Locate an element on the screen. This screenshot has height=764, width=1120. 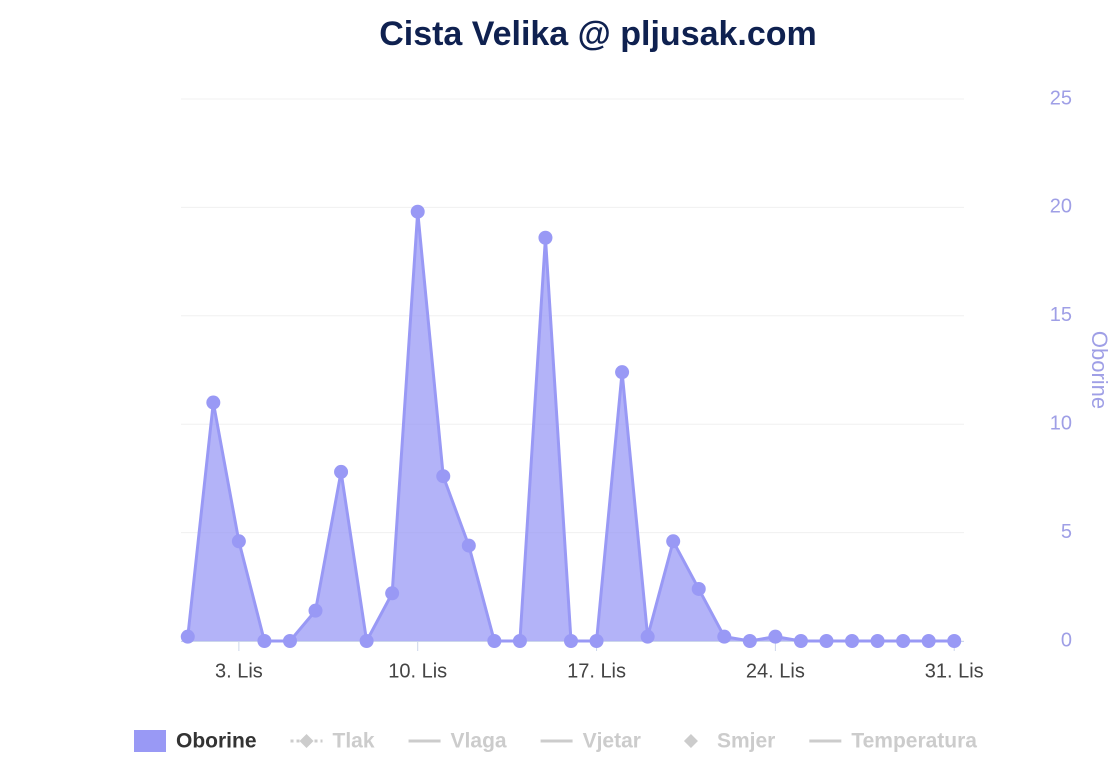
x-tick-label: 31. Lis is located at coordinates (954, 671).